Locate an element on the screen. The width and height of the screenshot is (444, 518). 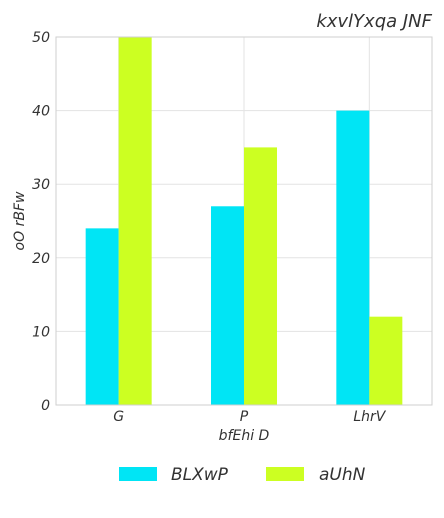
y-axis-ticks: 0 10 20 30 40 50 is located at coordinates (41, 222).